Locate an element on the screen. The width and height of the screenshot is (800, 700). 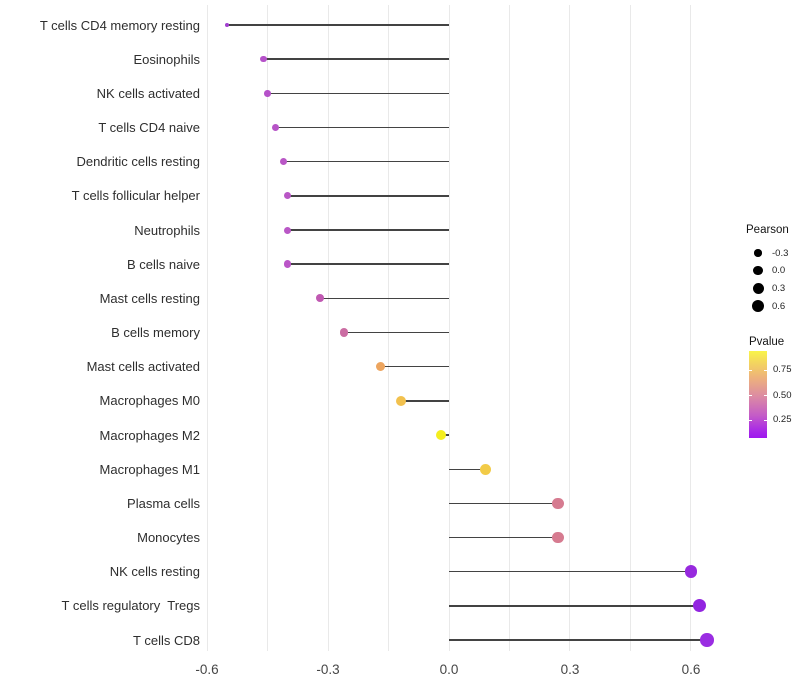
category-label: T cells CD8 is located at coordinates (166, 640).